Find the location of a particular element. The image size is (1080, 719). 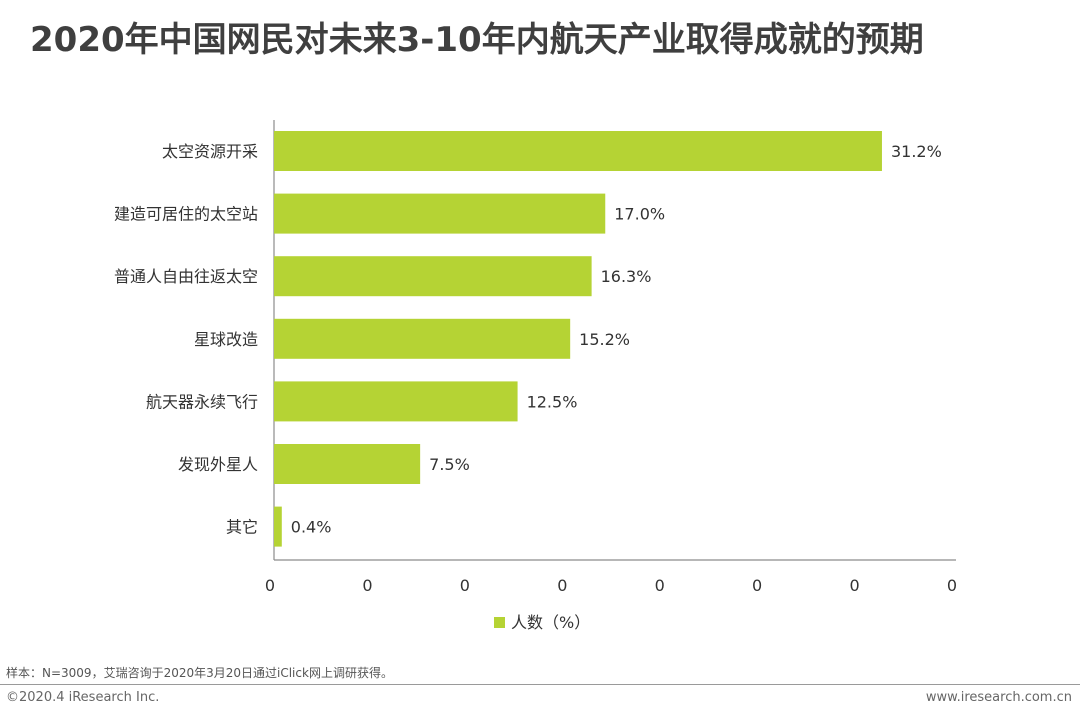

data-label: 12.5% is located at coordinates (552, 401).